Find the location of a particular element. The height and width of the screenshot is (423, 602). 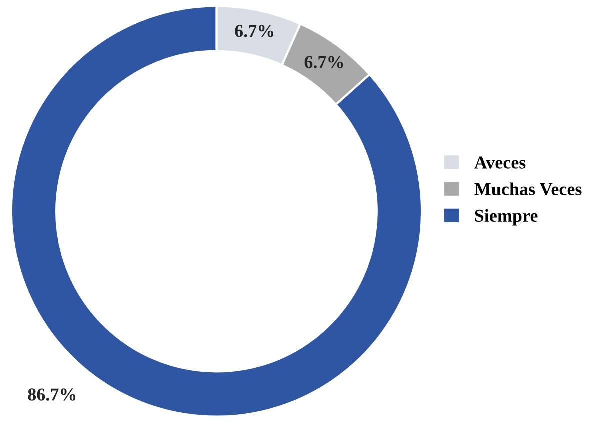

legend-label: Muchas Veces is located at coordinates (528, 189).